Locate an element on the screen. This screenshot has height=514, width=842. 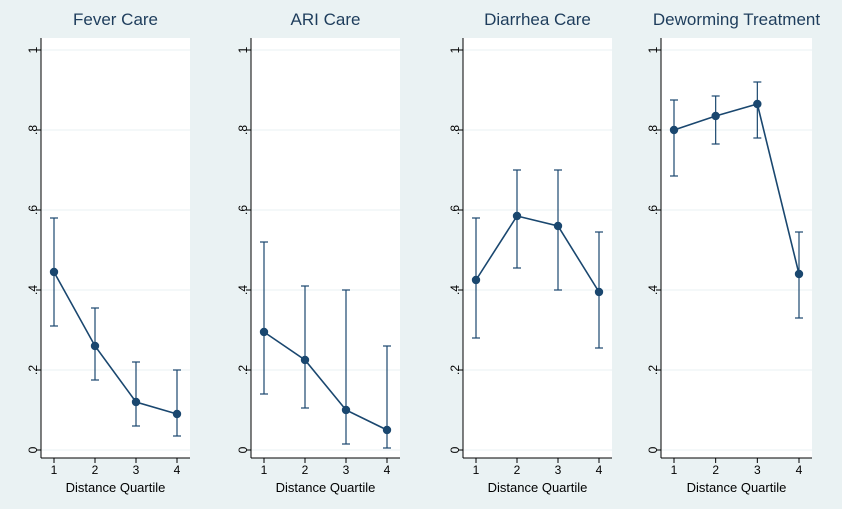
panel-title: Deworming Treatment is located at coordinates (737, 19).